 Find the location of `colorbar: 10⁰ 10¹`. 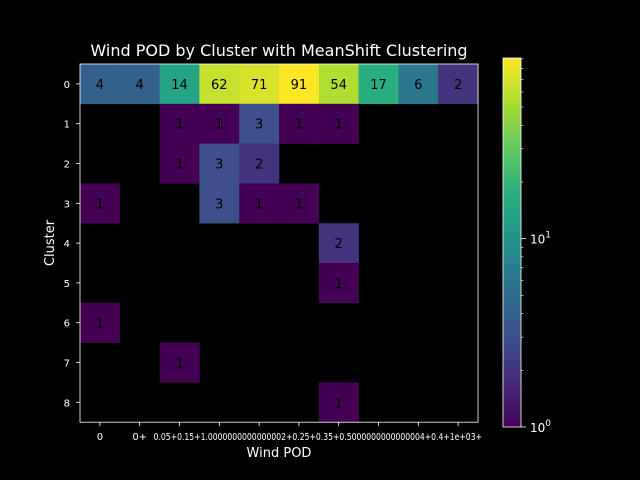

colorbar: 10⁰ 10¹ is located at coordinates (526, 246).